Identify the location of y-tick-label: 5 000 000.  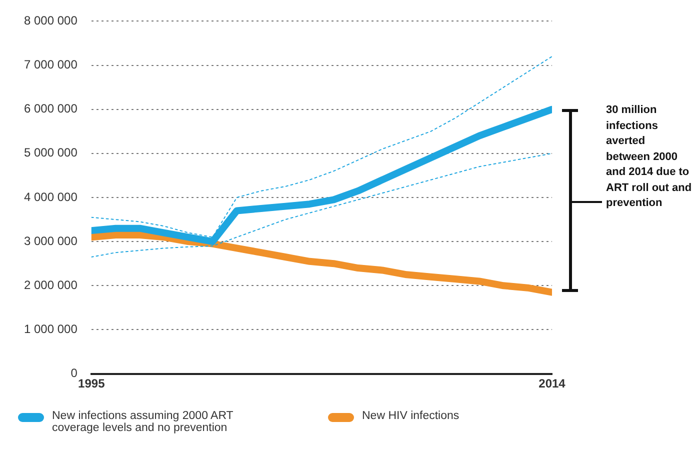
(51, 153).